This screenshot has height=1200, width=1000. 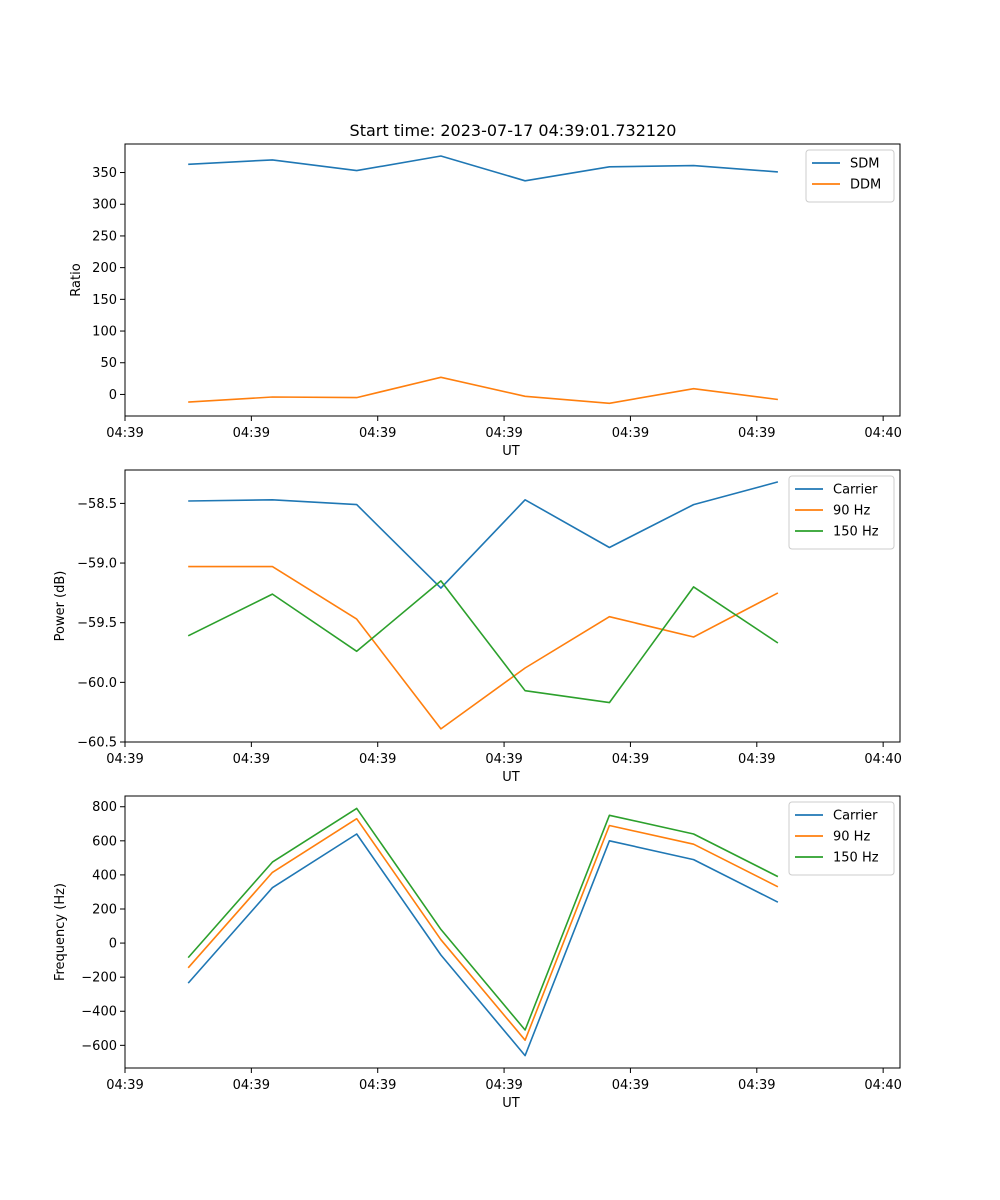 What do you see at coordinates (97, 504) in the screenshot?
I see `y-tick-label: −58.5` at bounding box center [97, 504].